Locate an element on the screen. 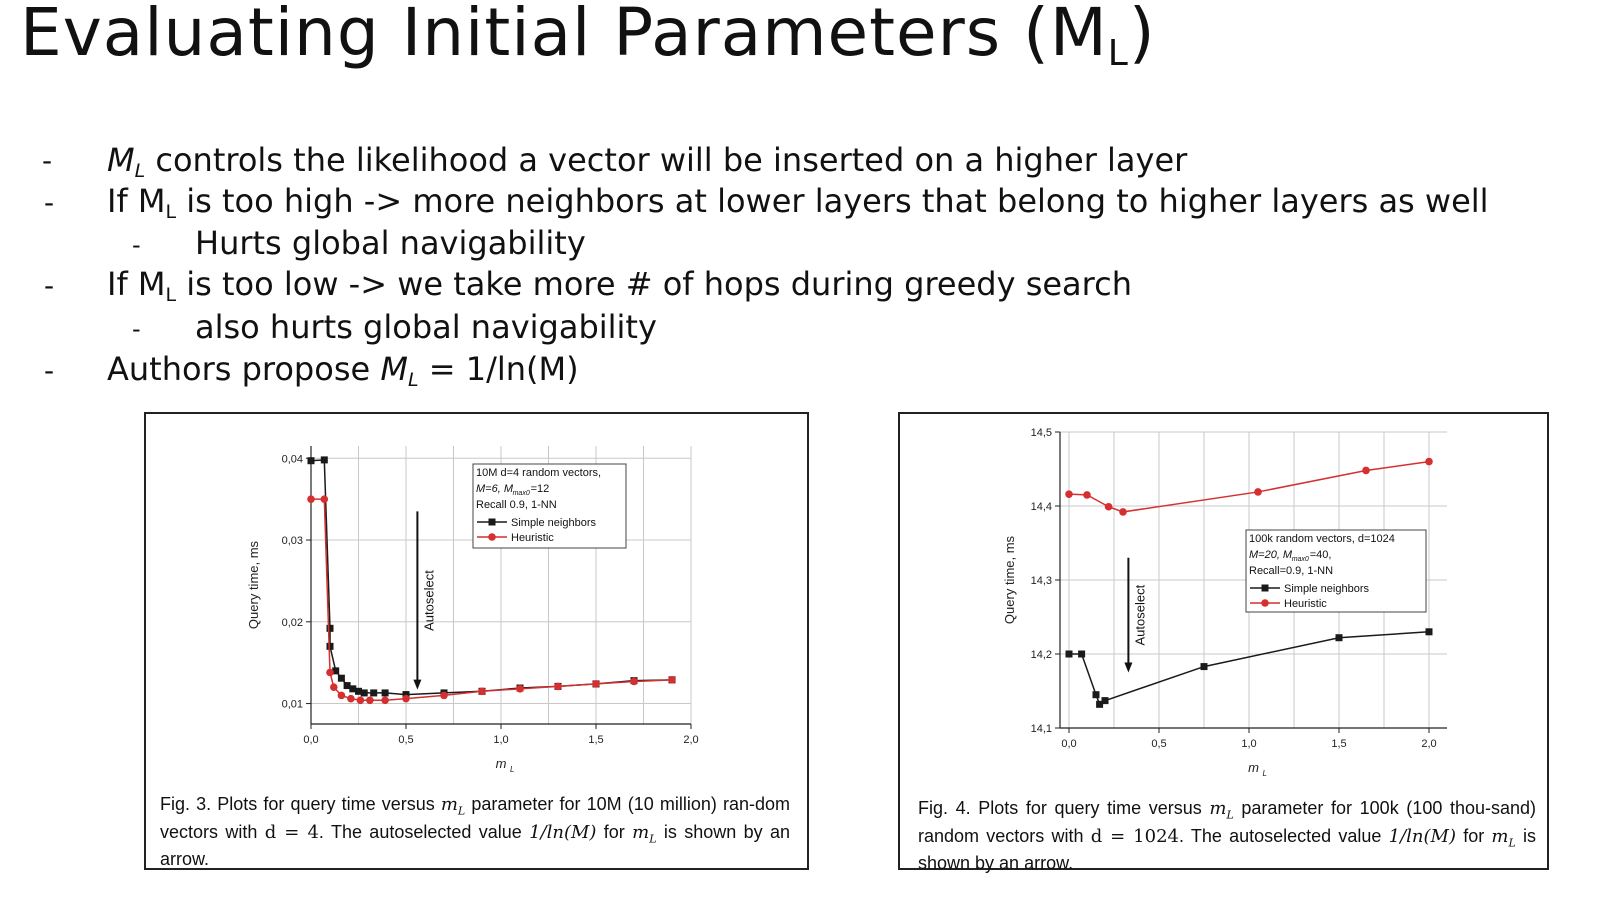 This screenshot has width=1611, height=908. bullet-subitem: also hurts global navigability is located at coordinates (426, 327).